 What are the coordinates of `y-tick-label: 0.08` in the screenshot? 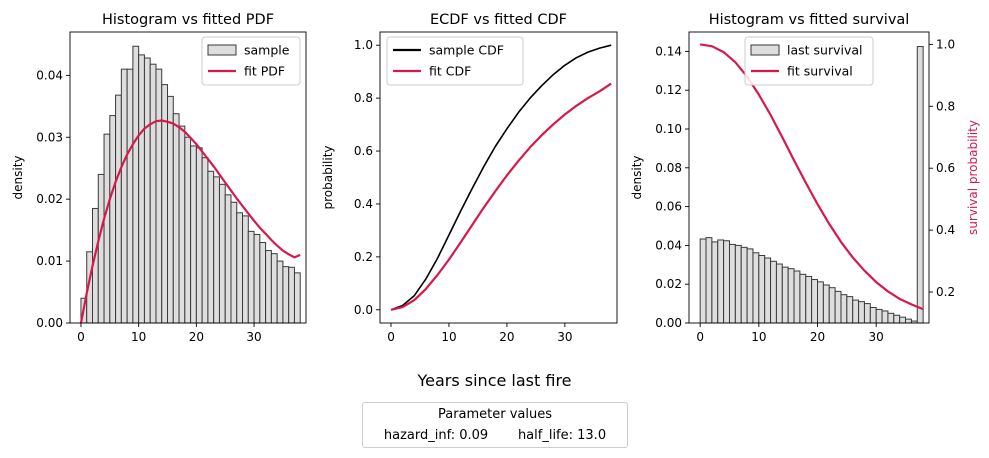 It's located at (668, 168).